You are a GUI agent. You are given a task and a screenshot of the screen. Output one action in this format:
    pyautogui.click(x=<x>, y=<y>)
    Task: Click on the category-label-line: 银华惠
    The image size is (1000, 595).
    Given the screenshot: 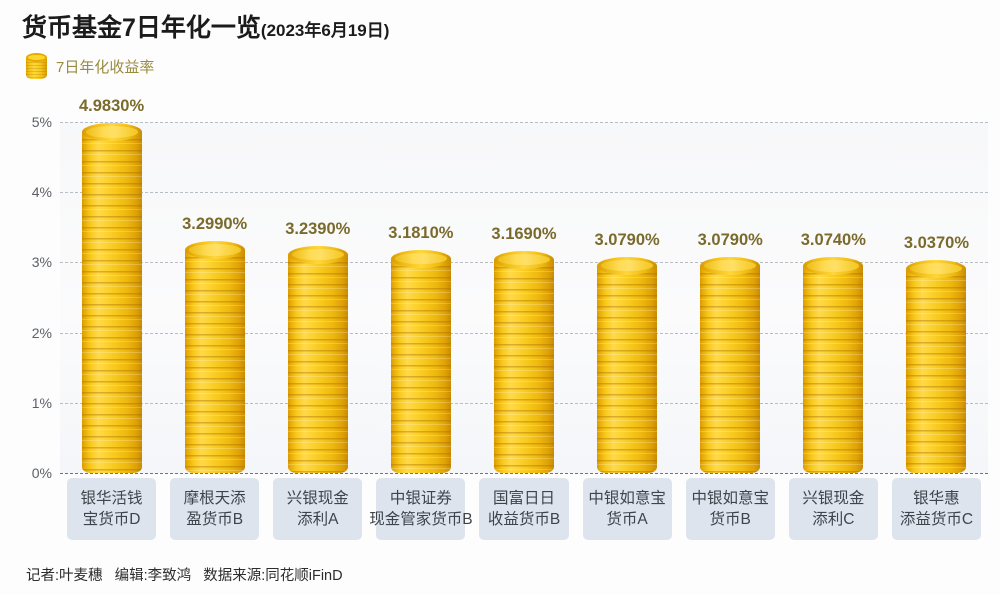 What is the action you would take?
    pyautogui.click(x=936, y=498)
    